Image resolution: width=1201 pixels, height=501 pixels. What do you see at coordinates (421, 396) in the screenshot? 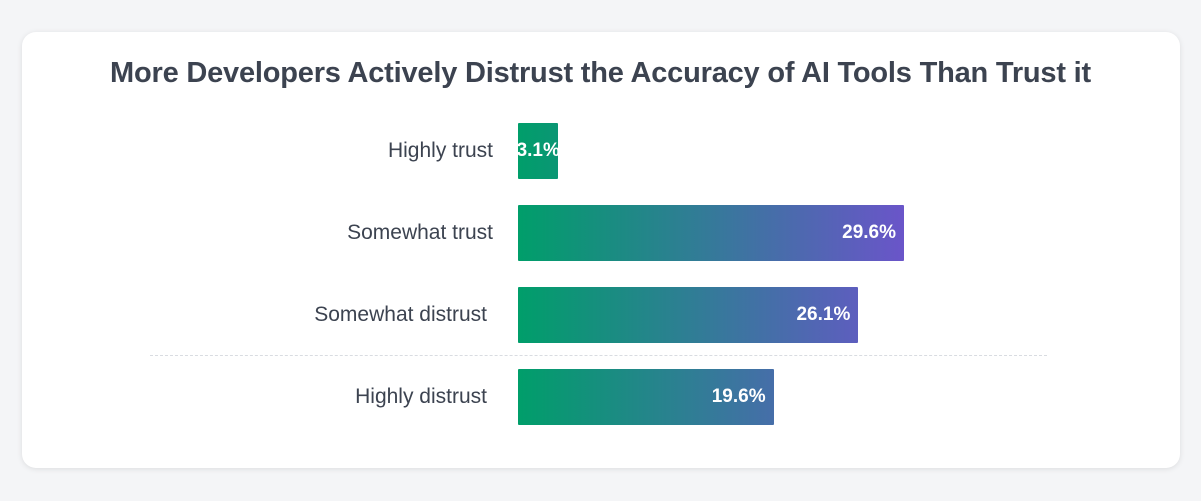
I see `category-label-highly-distrust: Highly distrust` at bounding box center [421, 396].